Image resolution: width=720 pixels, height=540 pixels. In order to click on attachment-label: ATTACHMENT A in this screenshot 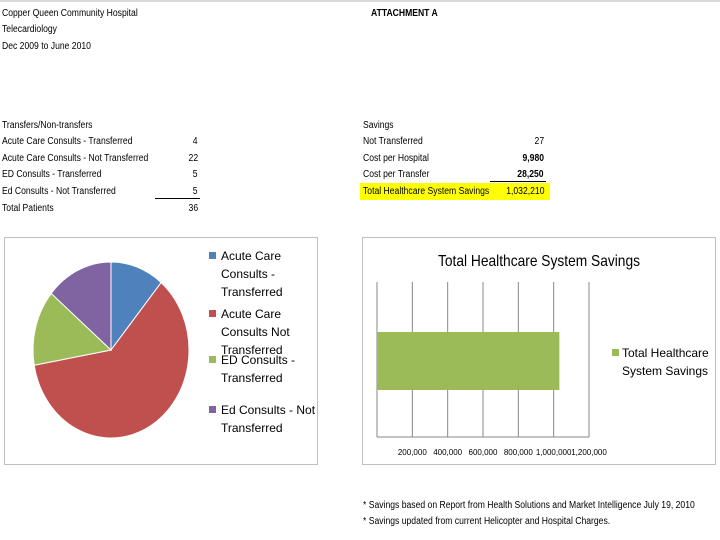, I will do `click(404, 13)`.